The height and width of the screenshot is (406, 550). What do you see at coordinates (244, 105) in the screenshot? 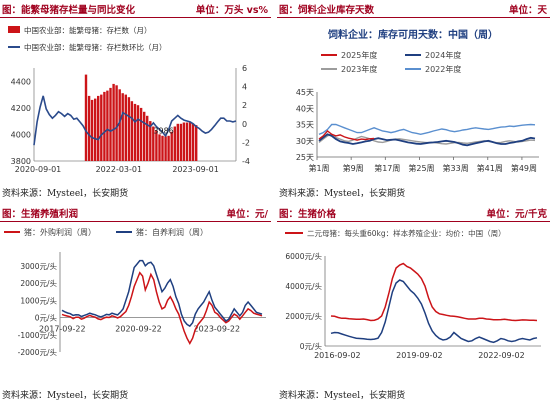
I see `y-tick-label: 2` at bounding box center [244, 105].